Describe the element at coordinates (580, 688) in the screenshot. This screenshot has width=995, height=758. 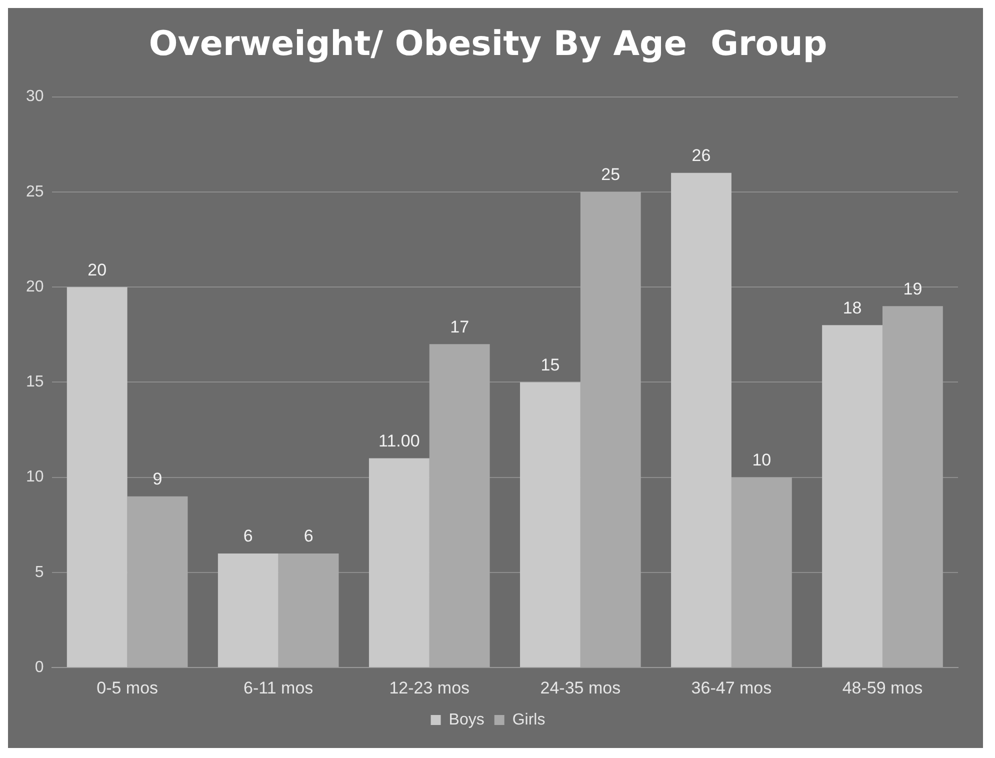
I see `x-tick-label: 24-35 mos` at that location.